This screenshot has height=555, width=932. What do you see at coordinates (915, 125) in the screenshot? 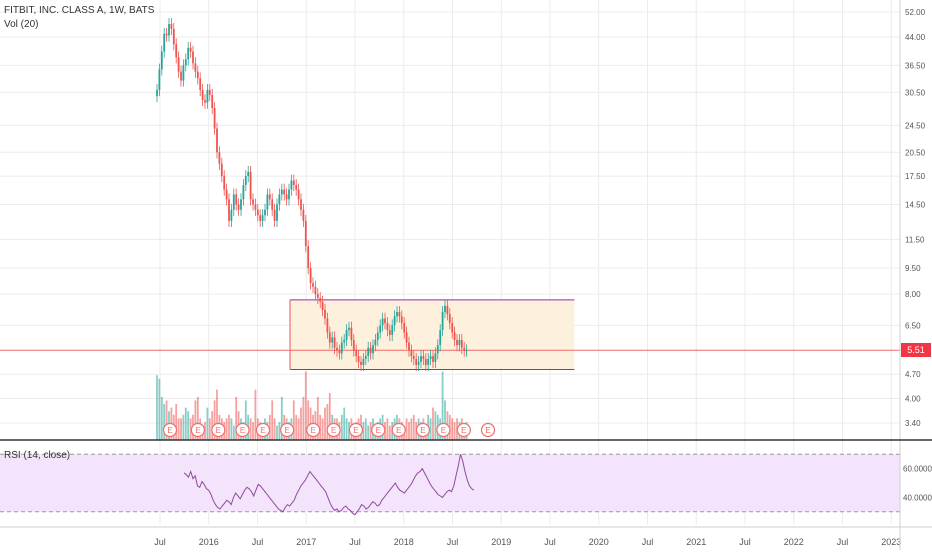
I see `y-tick-label: 24.50` at bounding box center [915, 125].